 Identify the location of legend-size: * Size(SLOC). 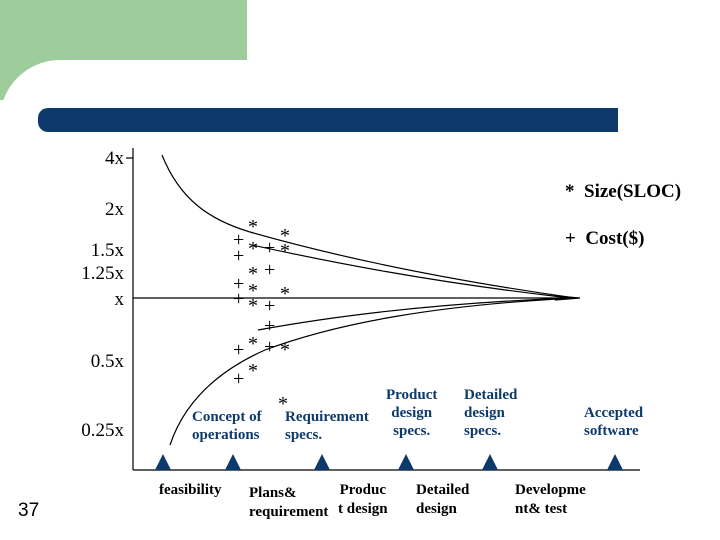
(623, 192).